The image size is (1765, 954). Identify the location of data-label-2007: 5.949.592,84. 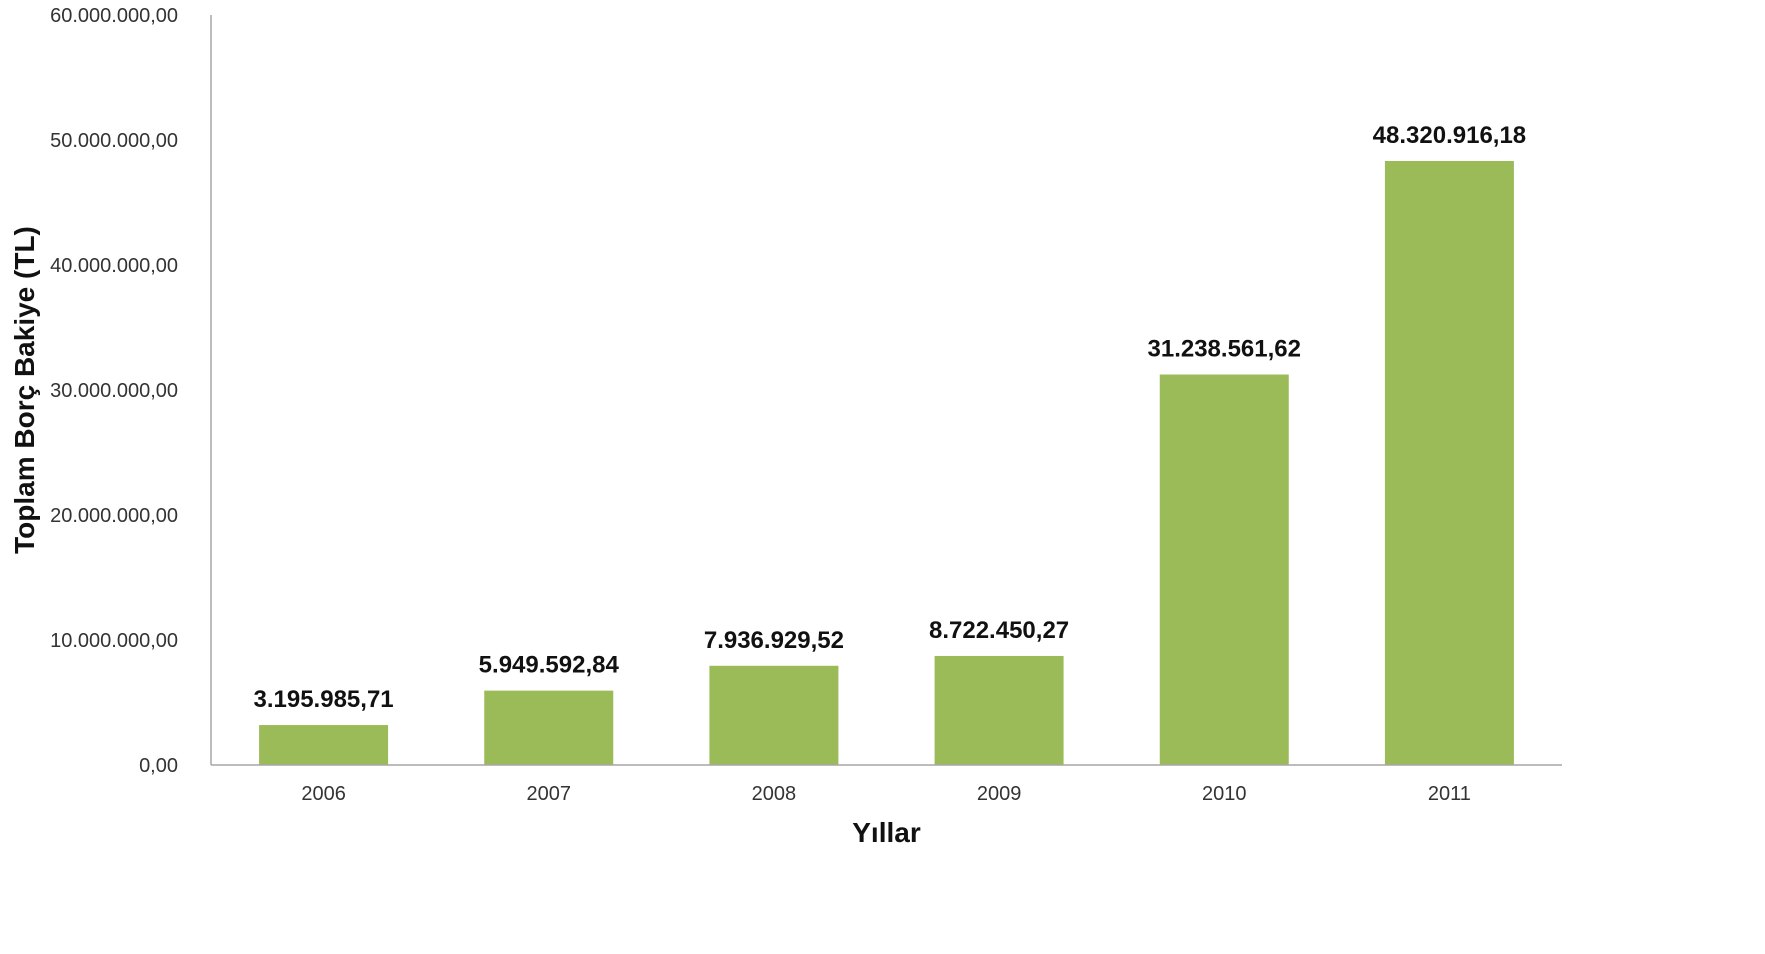
(549, 665).